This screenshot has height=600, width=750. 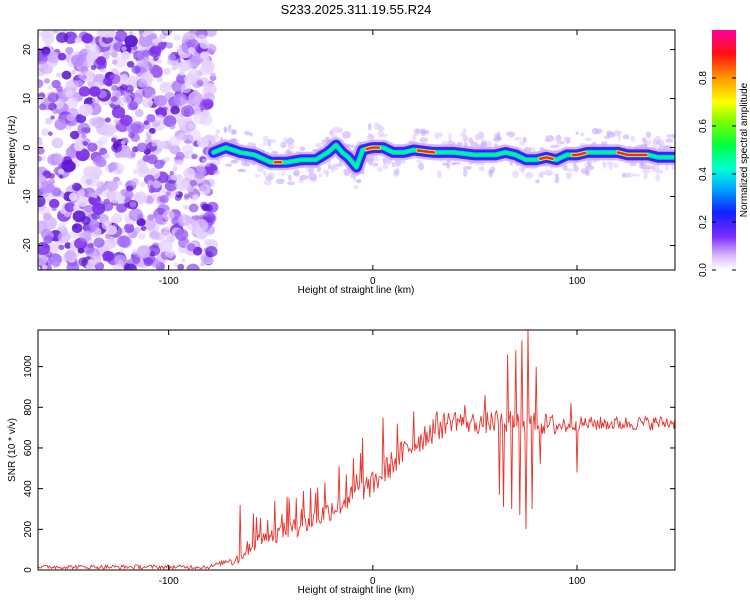 What do you see at coordinates (27, 245) in the screenshot?
I see `y-tick-label: -20` at bounding box center [27, 245].